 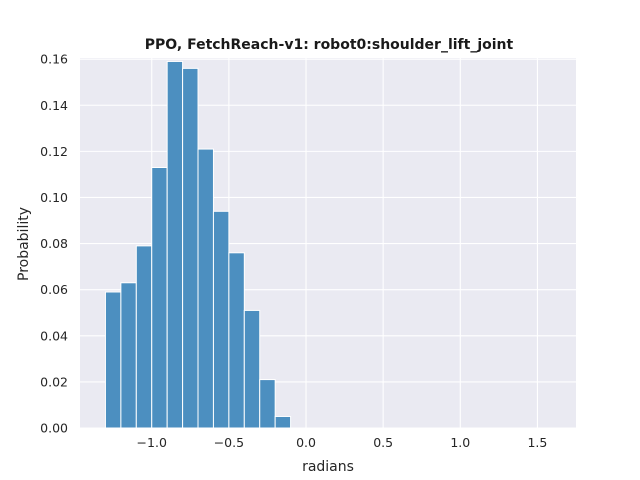 What do you see at coordinates (54, 428) in the screenshot?
I see `y-tick-label: 0.00` at bounding box center [54, 428].